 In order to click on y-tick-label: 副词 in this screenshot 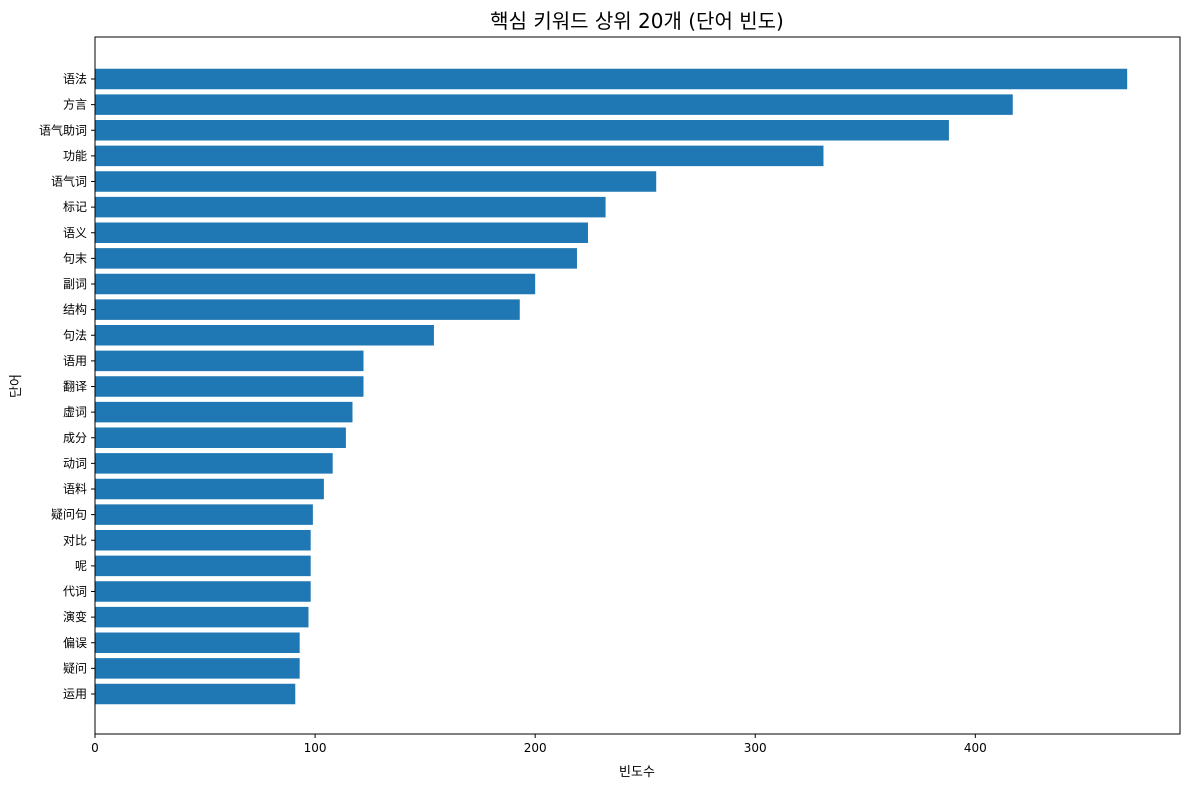, I will do `click(75, 284)`.